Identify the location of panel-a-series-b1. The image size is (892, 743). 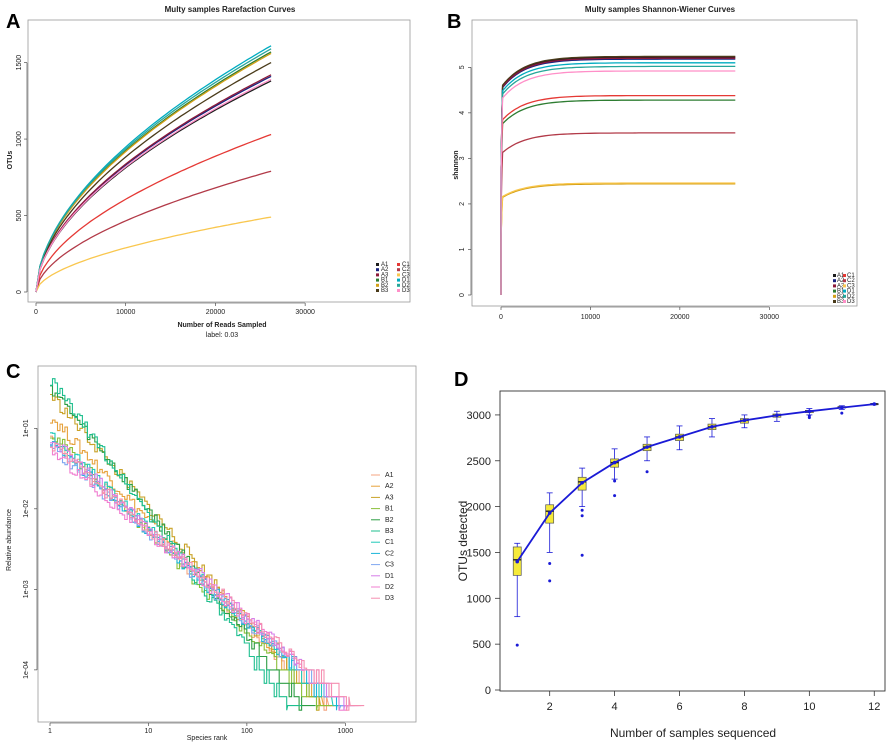
(153, 172).